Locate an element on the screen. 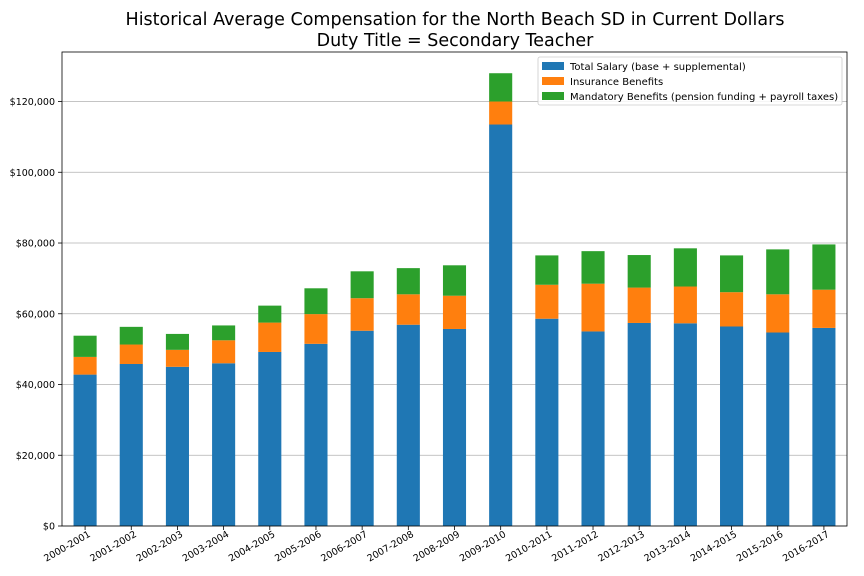 This screenshot has height=576, width=864. y-tick-label: $100,000 is located at coordinates (32, 173).